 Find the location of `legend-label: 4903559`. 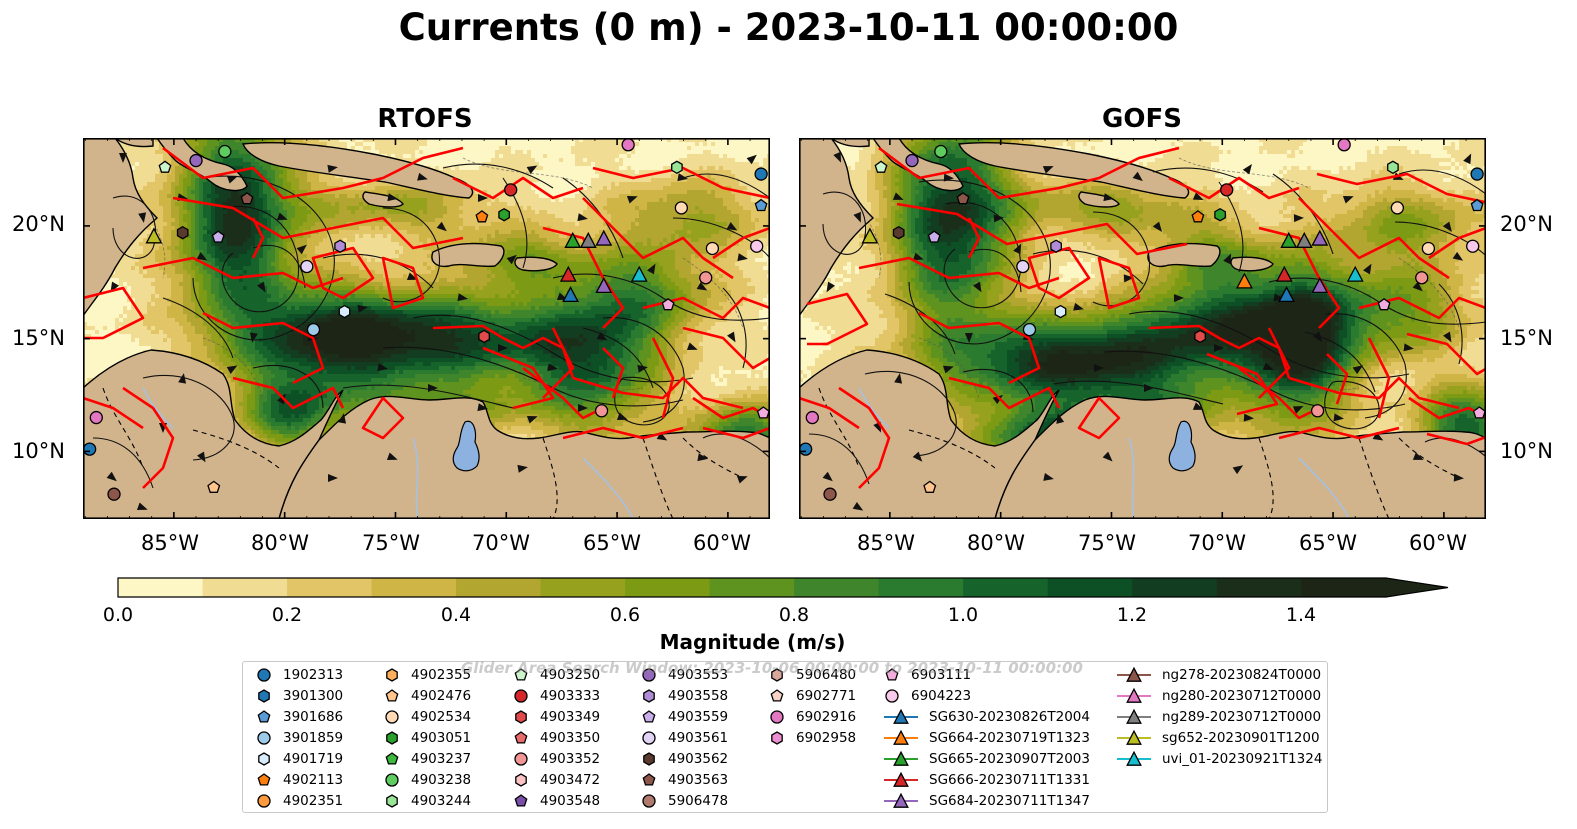

legend-label: 4903559 is located at coordinates (698, 717).